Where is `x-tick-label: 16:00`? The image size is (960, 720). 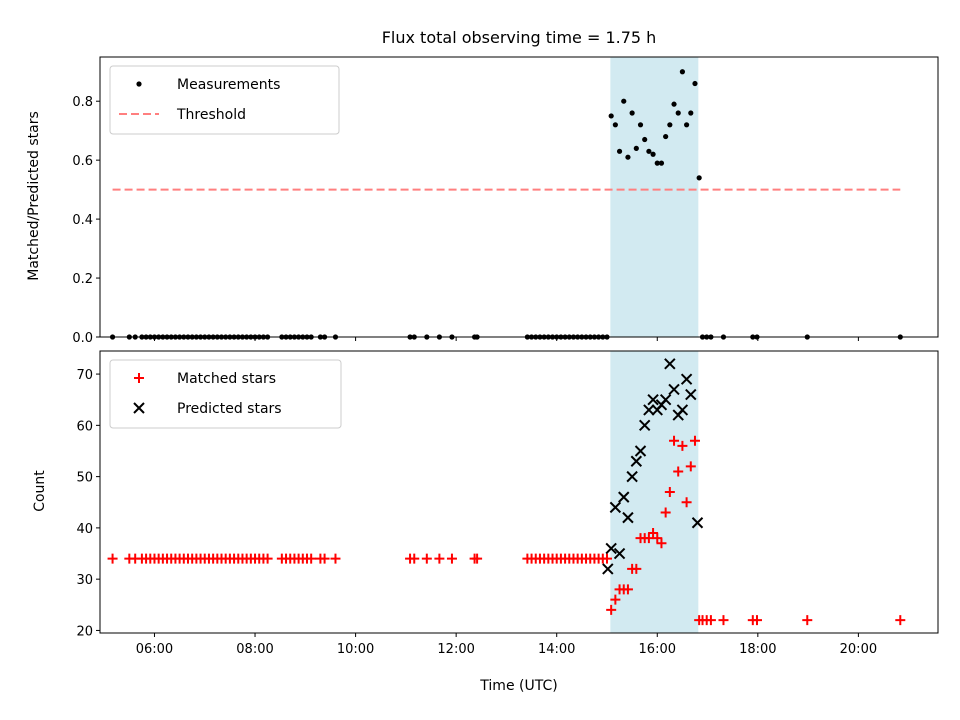
x-tick-label: 16:00 is located at coordinates (657, 649).